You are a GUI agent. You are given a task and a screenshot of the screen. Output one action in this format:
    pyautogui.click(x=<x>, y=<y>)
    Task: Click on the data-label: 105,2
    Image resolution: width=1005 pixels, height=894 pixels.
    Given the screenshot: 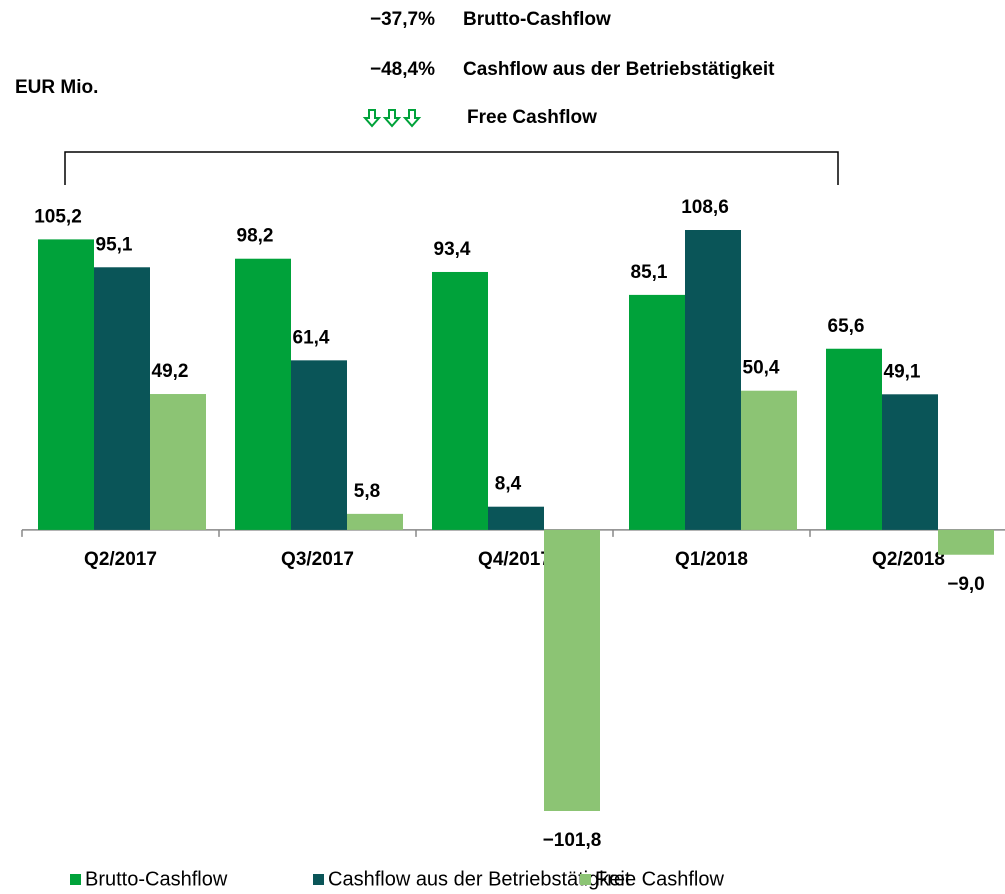 What is the action you would take?
    pyautogui.click(x=58, y=216)
    